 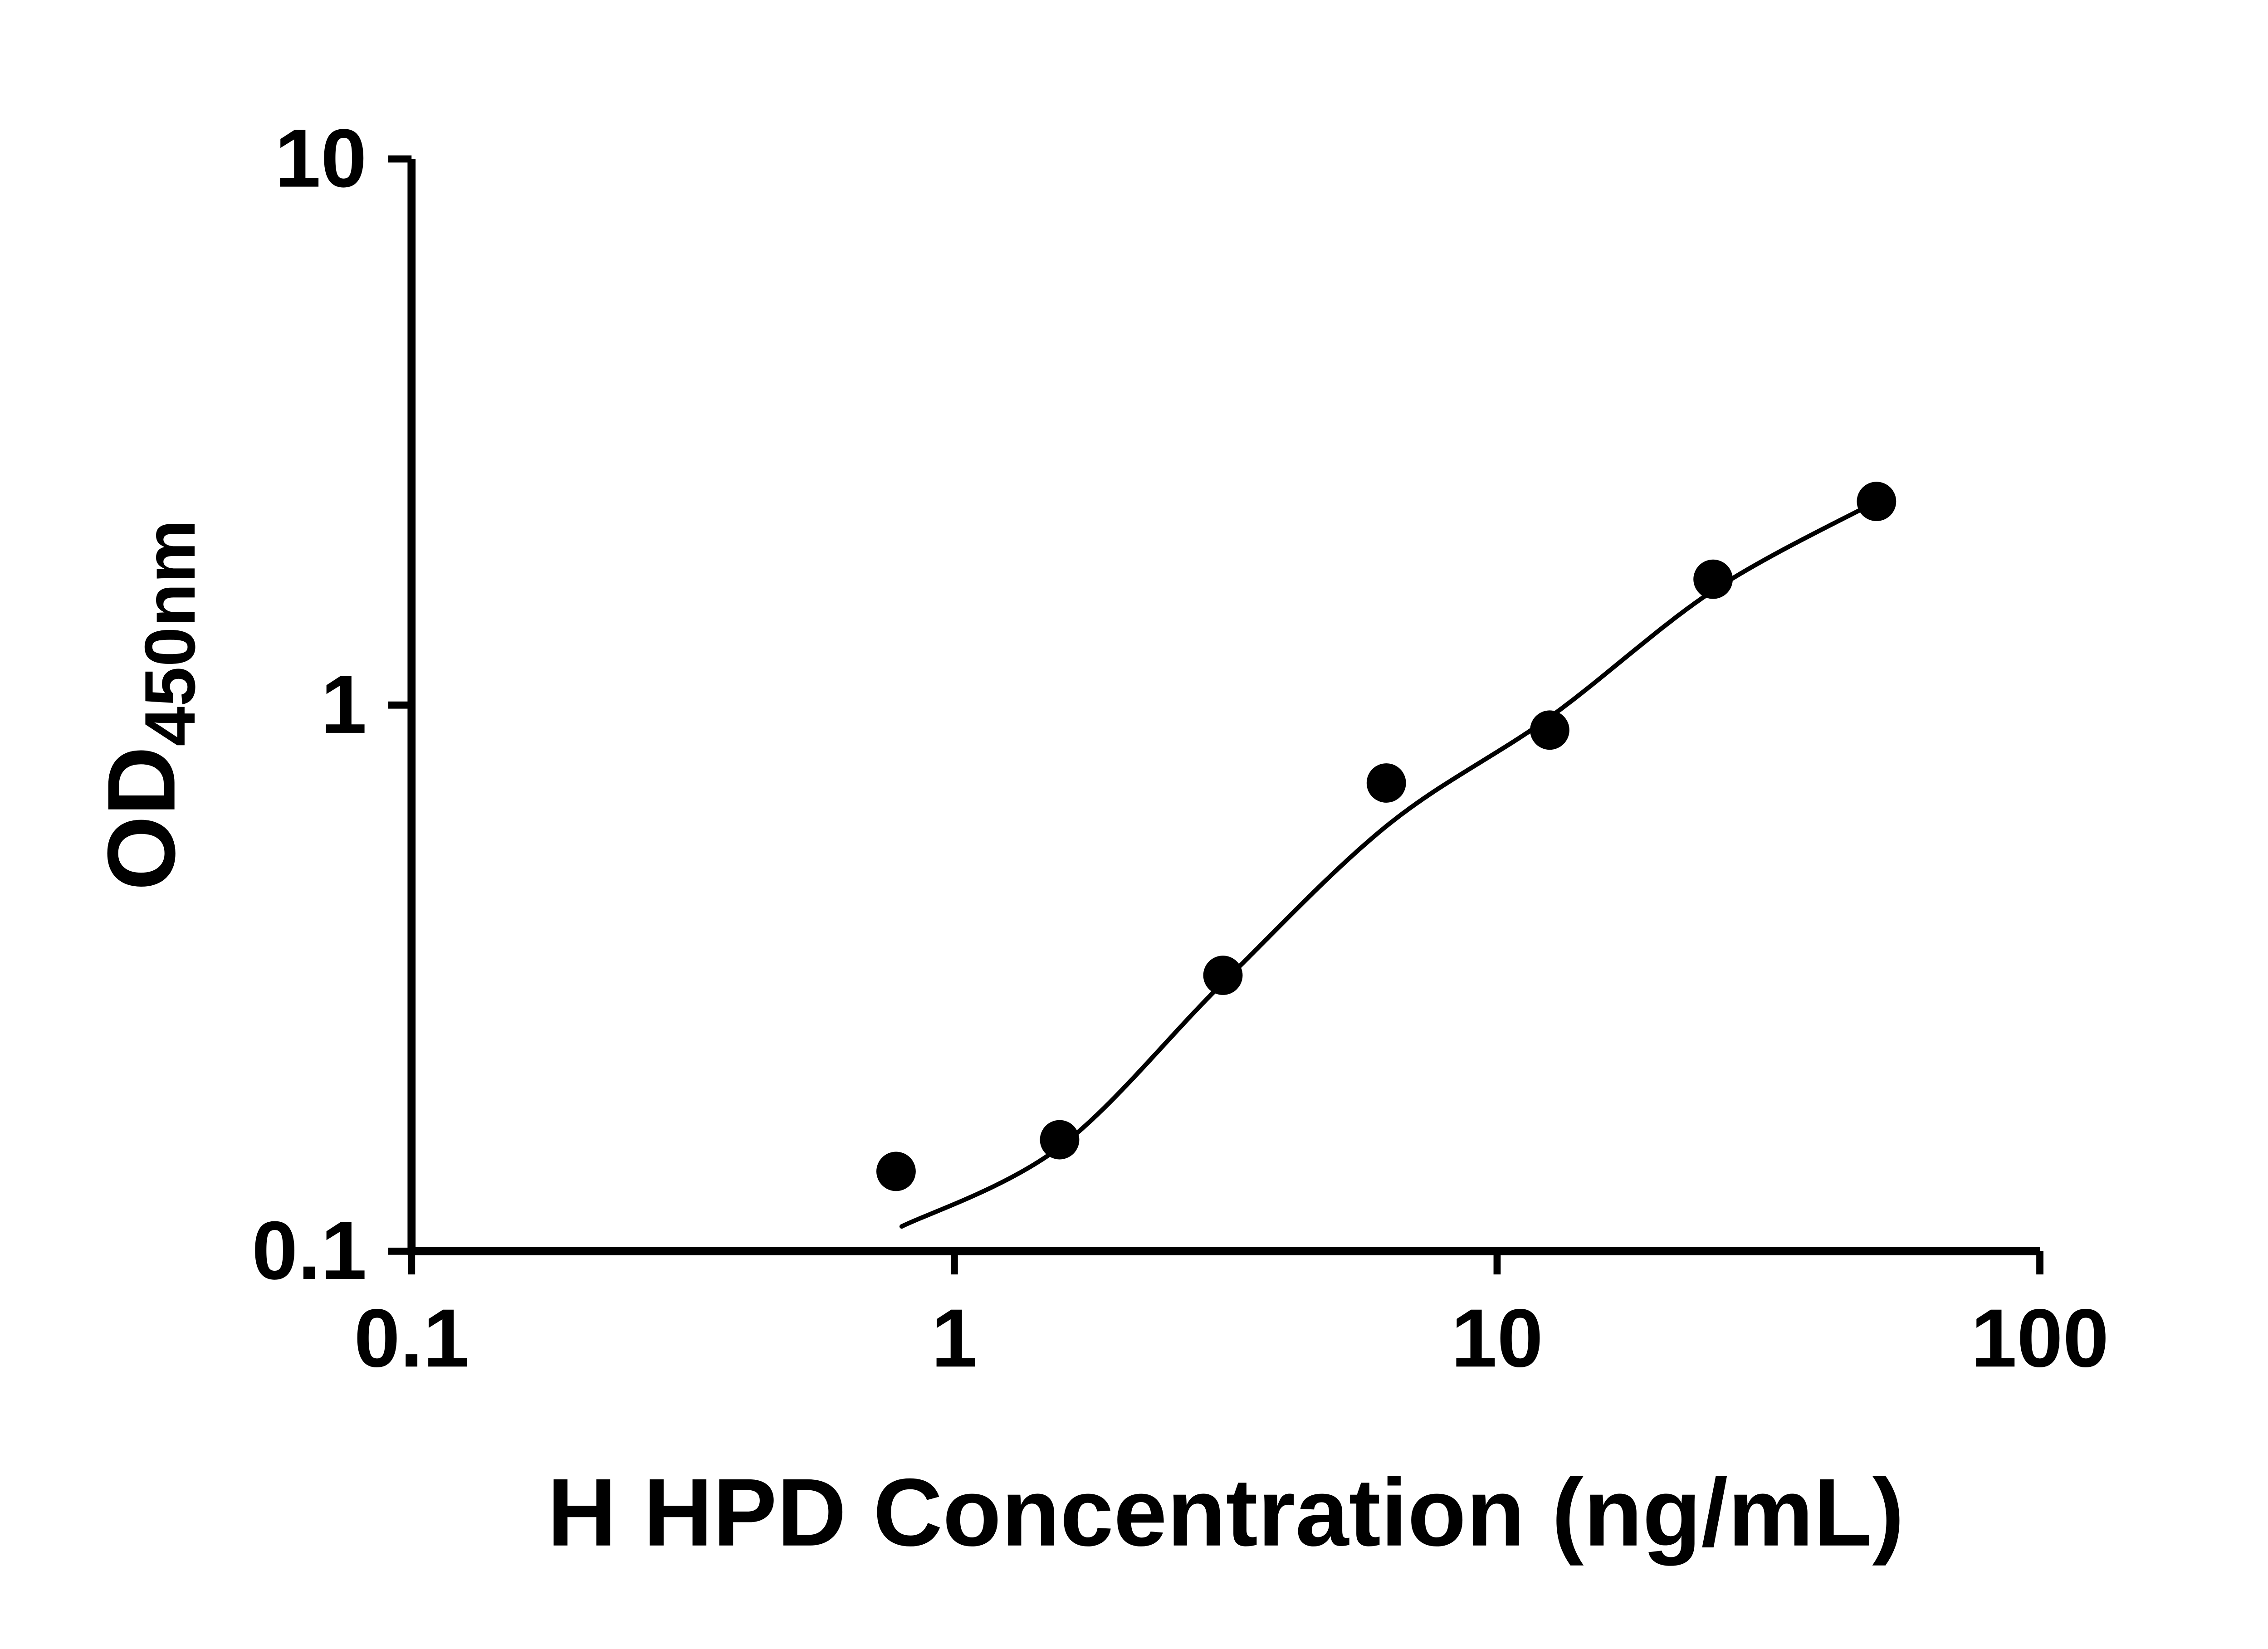 What do you see at coordinates (170, 633) in the screenshot?
I see `y-axis-title-sub: 450nm` at bounding box center [170, 633].